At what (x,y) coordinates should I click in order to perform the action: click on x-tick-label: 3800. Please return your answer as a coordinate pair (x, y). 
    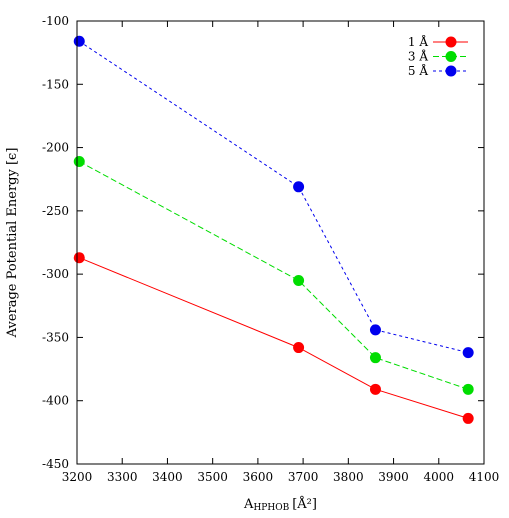
    Looking at the image, I should click on (348, 477).